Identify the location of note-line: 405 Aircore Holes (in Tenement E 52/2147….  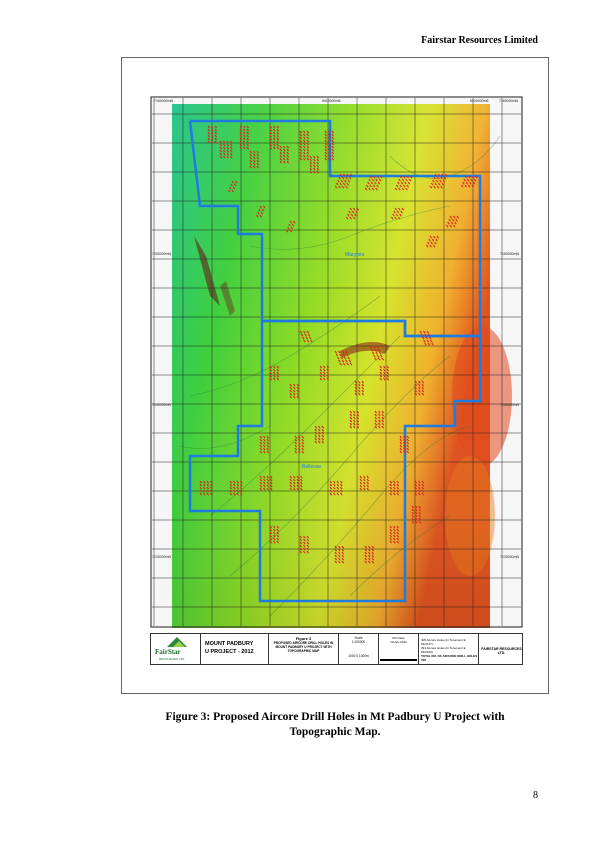
(443, 642).